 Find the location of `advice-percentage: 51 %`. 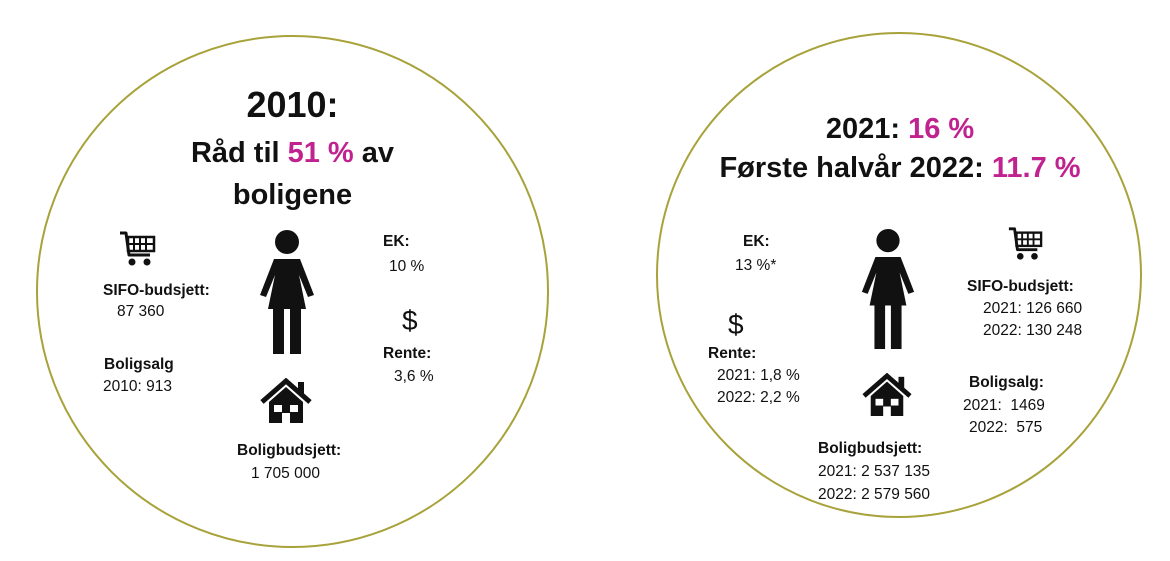

advice-percentage: 51 % is located at coordinates (320, 153).